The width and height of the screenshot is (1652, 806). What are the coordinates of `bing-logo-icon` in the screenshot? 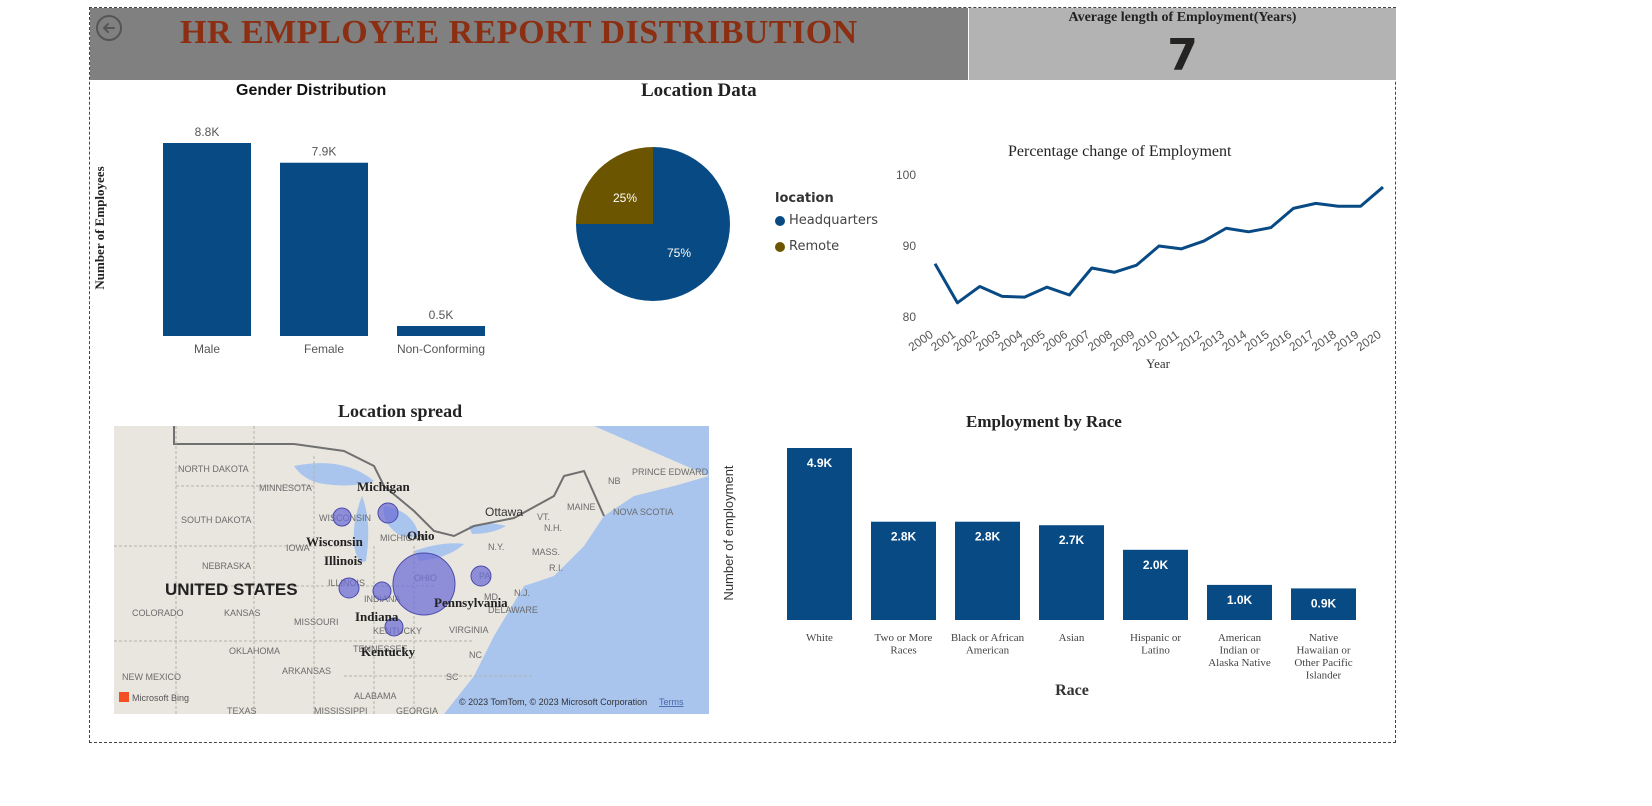 It's located at (124, 697).